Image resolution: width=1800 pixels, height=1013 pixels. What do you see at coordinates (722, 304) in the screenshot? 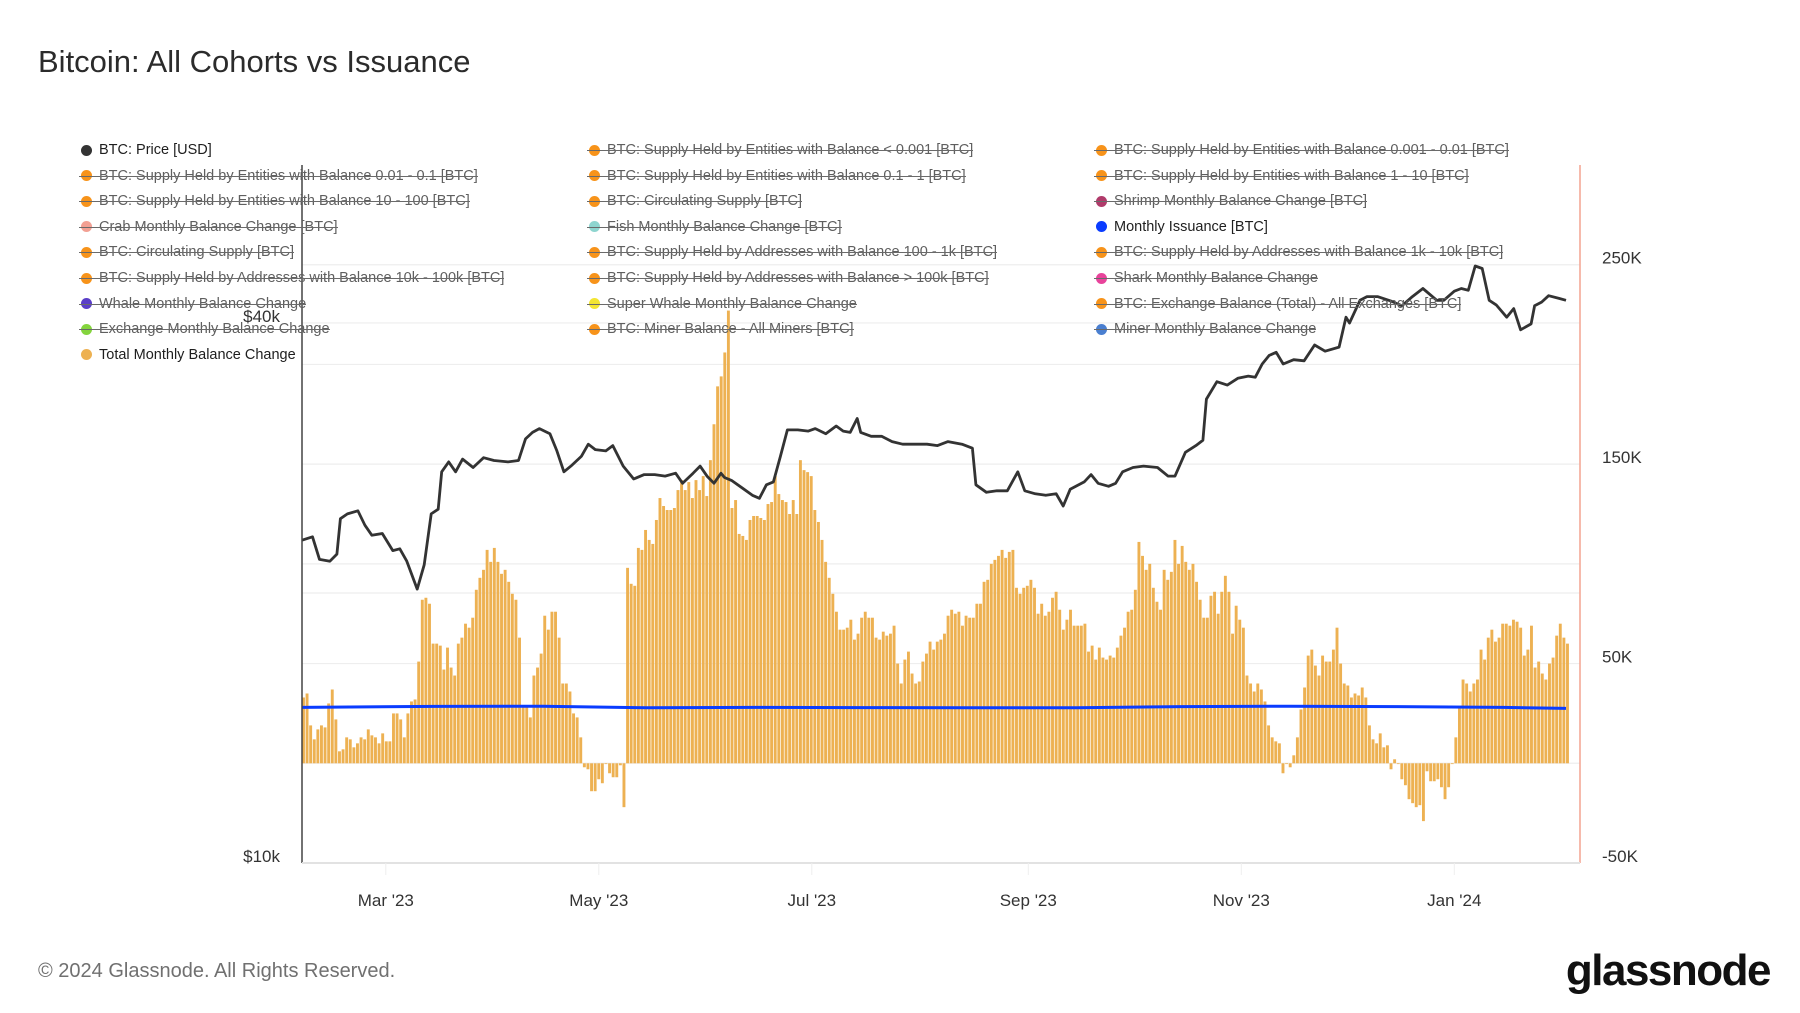
I see `legend-item: Super Whale Monthly Balance Change` at bounding box center [722, 304].